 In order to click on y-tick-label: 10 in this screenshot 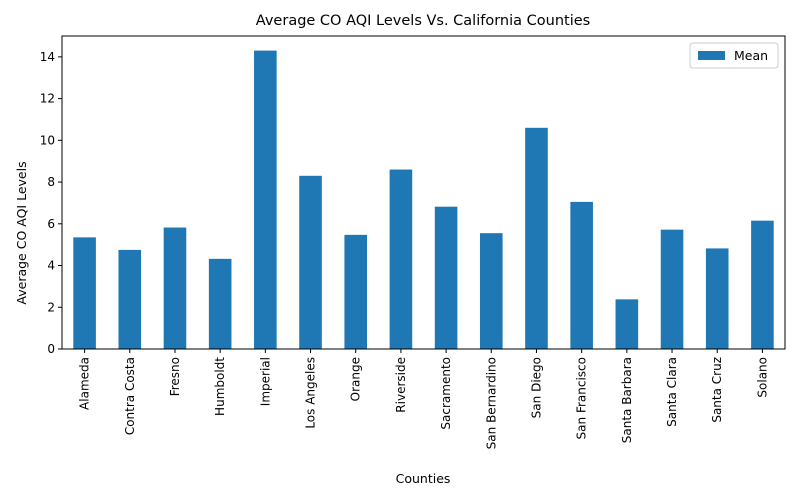, I will do `click(47, 140)`.